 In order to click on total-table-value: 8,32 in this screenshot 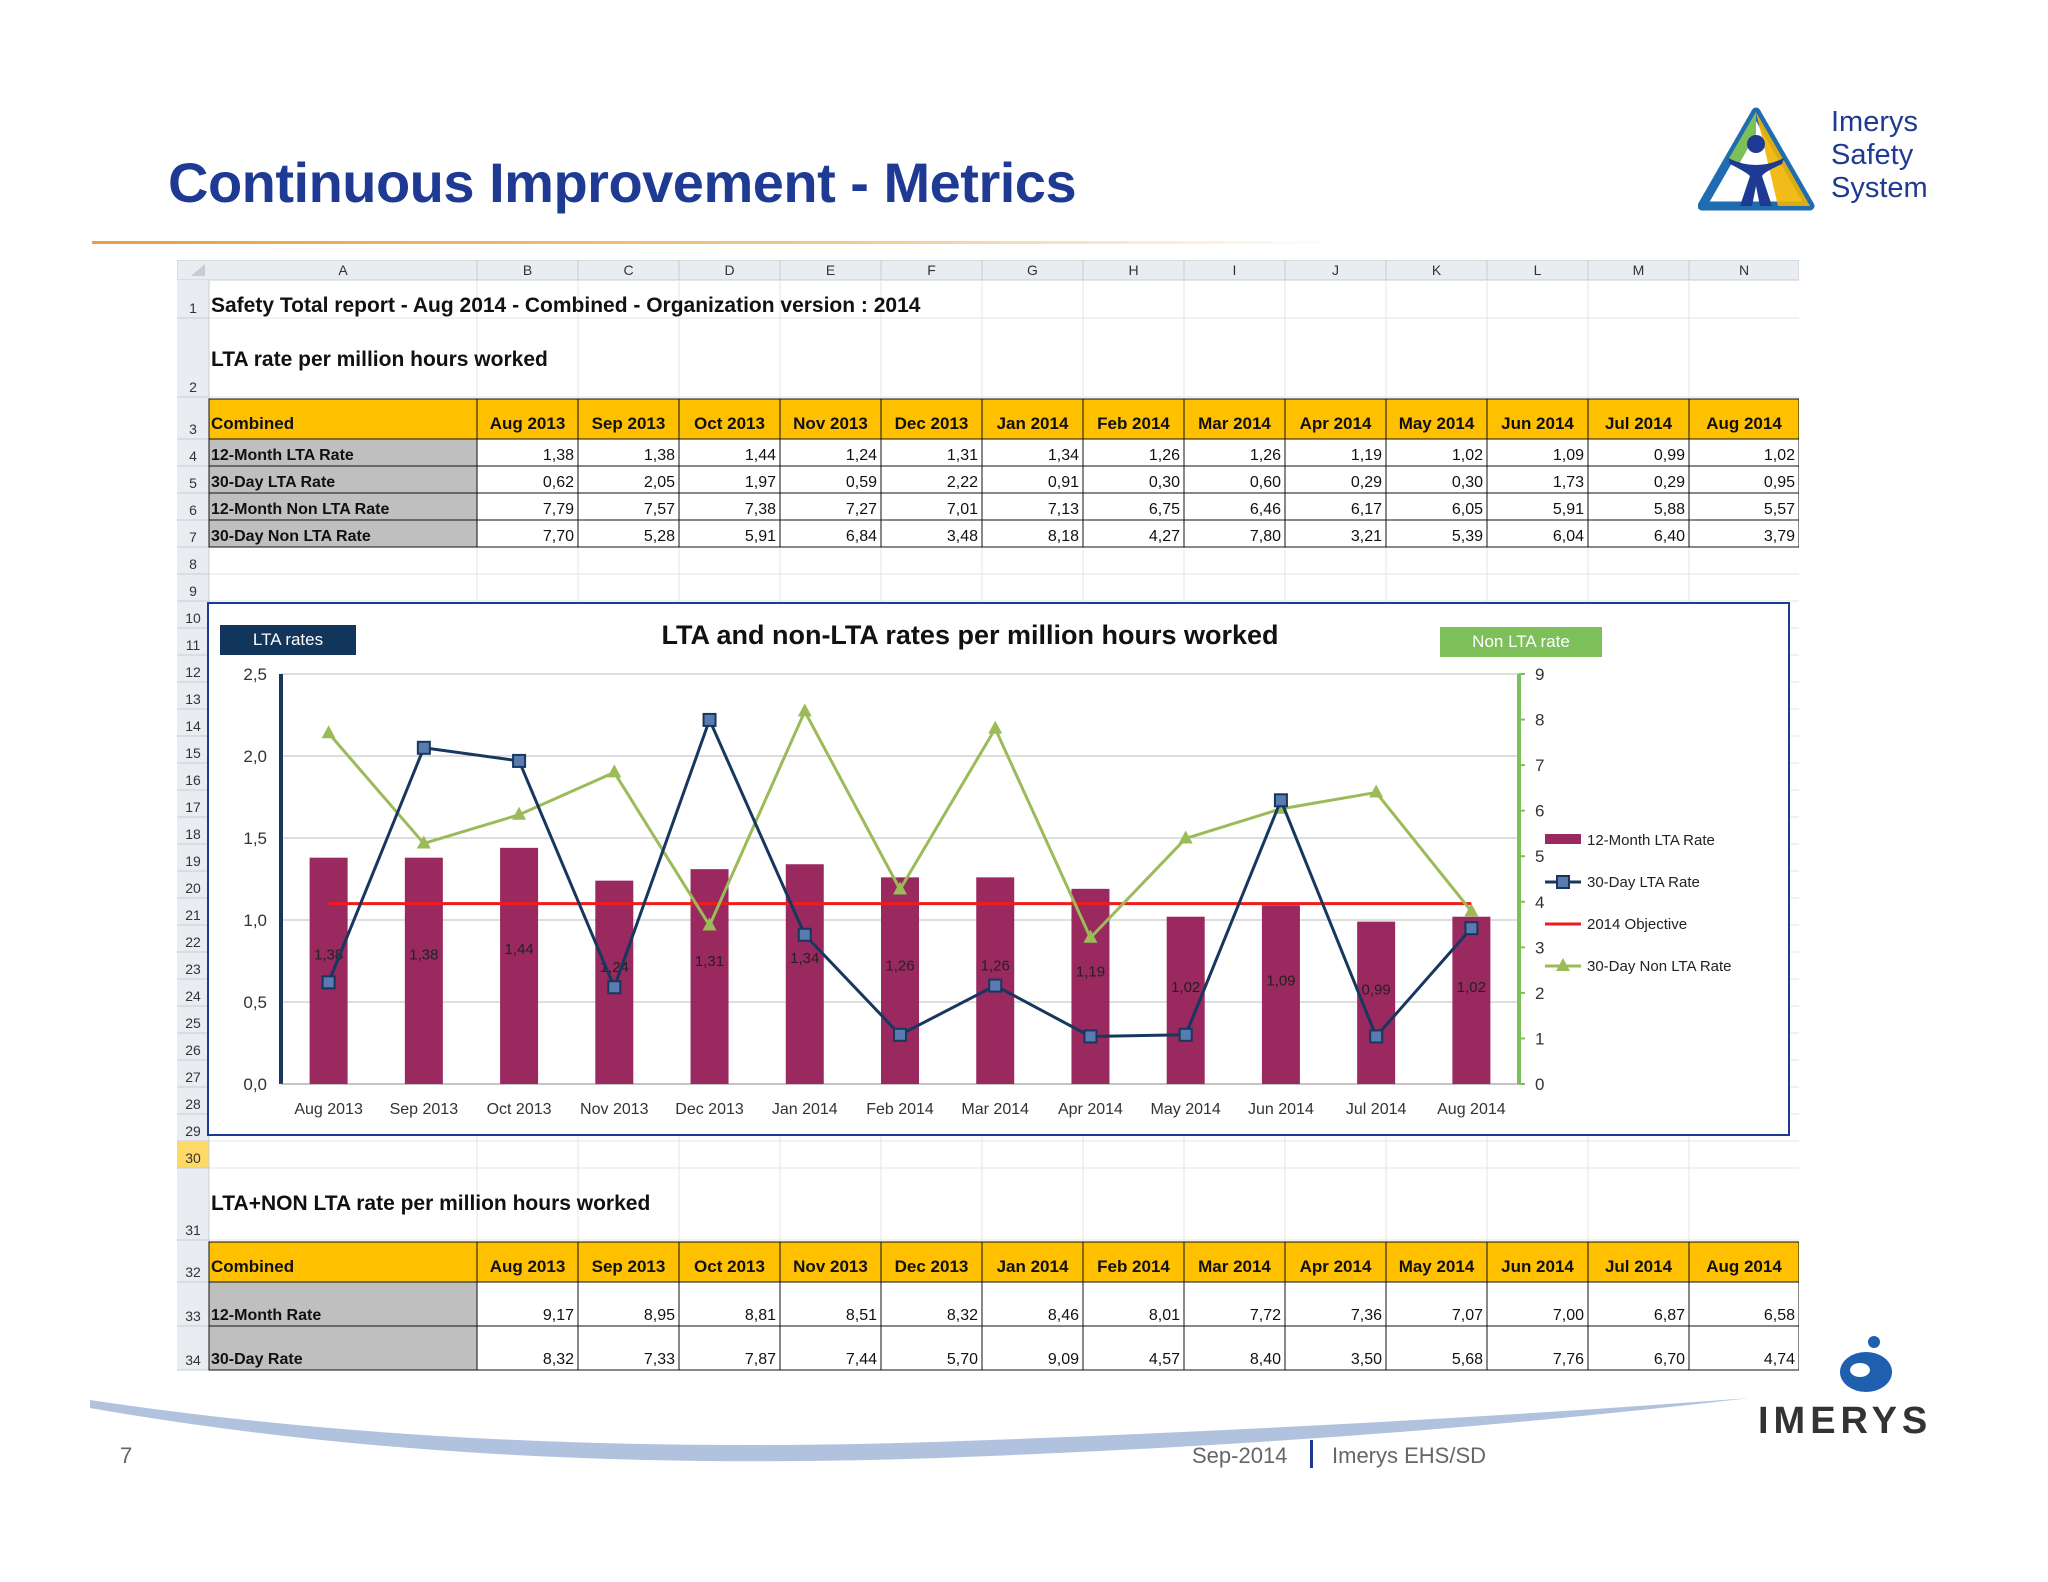, I will do `click(962, 1315)`.